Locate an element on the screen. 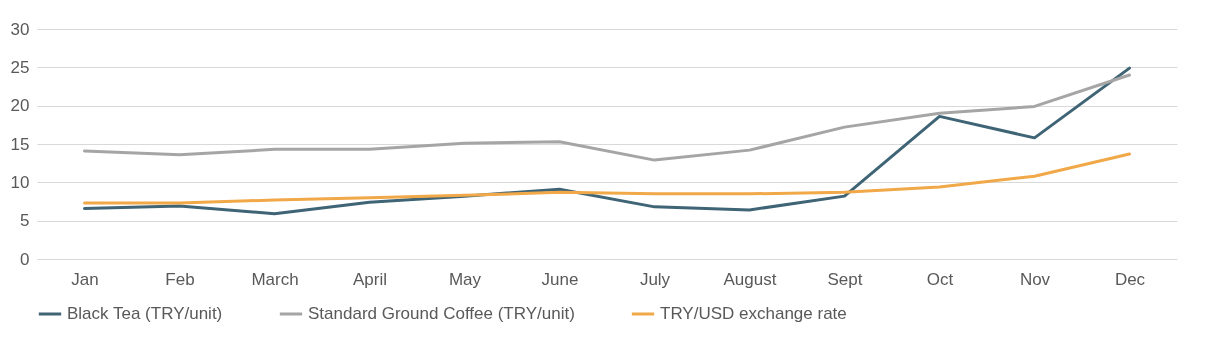  y-tick-label: 10 is located at coordinates (20, 182).